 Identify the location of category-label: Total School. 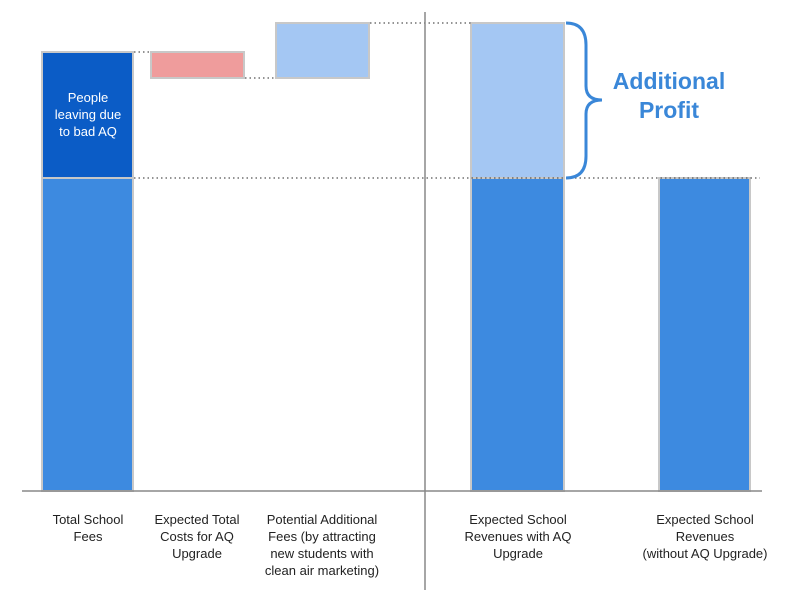
(88, 519).